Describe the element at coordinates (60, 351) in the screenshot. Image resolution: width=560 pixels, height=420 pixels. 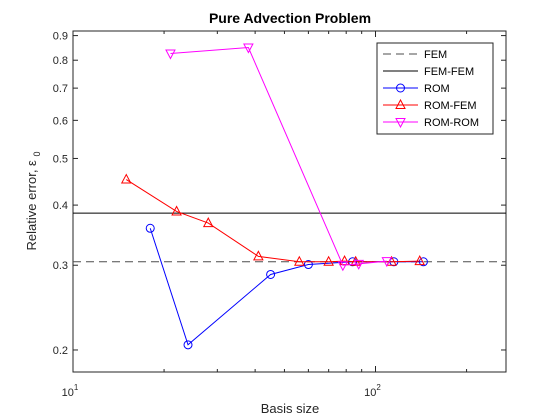
I see `y-tick-label: 0.2` at that location.